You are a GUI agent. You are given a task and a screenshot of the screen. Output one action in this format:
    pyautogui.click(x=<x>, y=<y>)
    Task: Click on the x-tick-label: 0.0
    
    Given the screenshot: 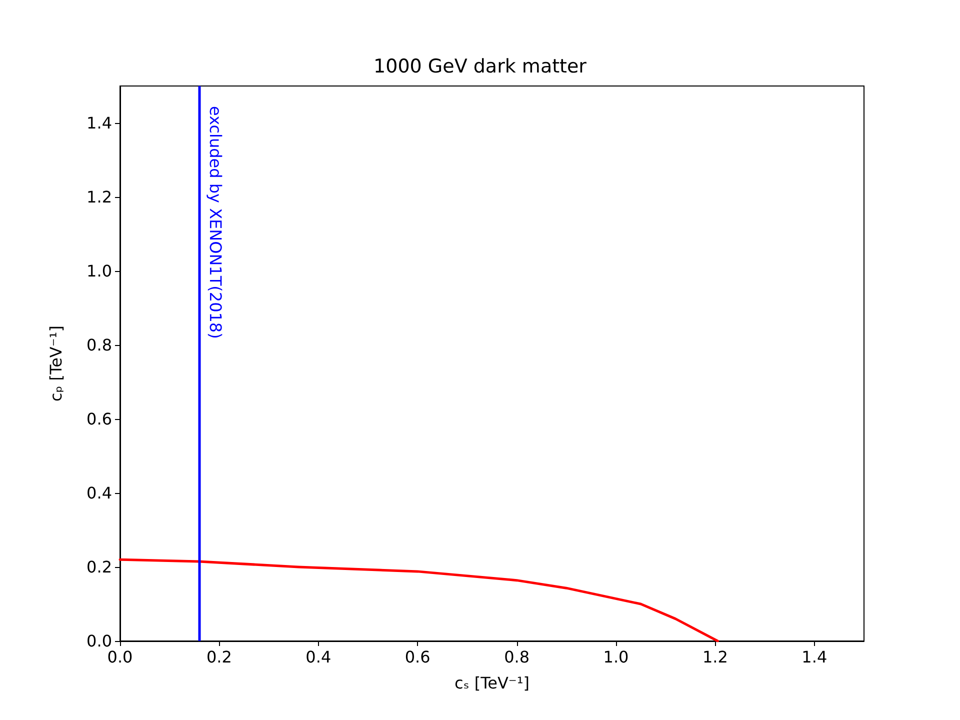 What is the action you would take?
    pyautogui.click(x=120, y=657)
    